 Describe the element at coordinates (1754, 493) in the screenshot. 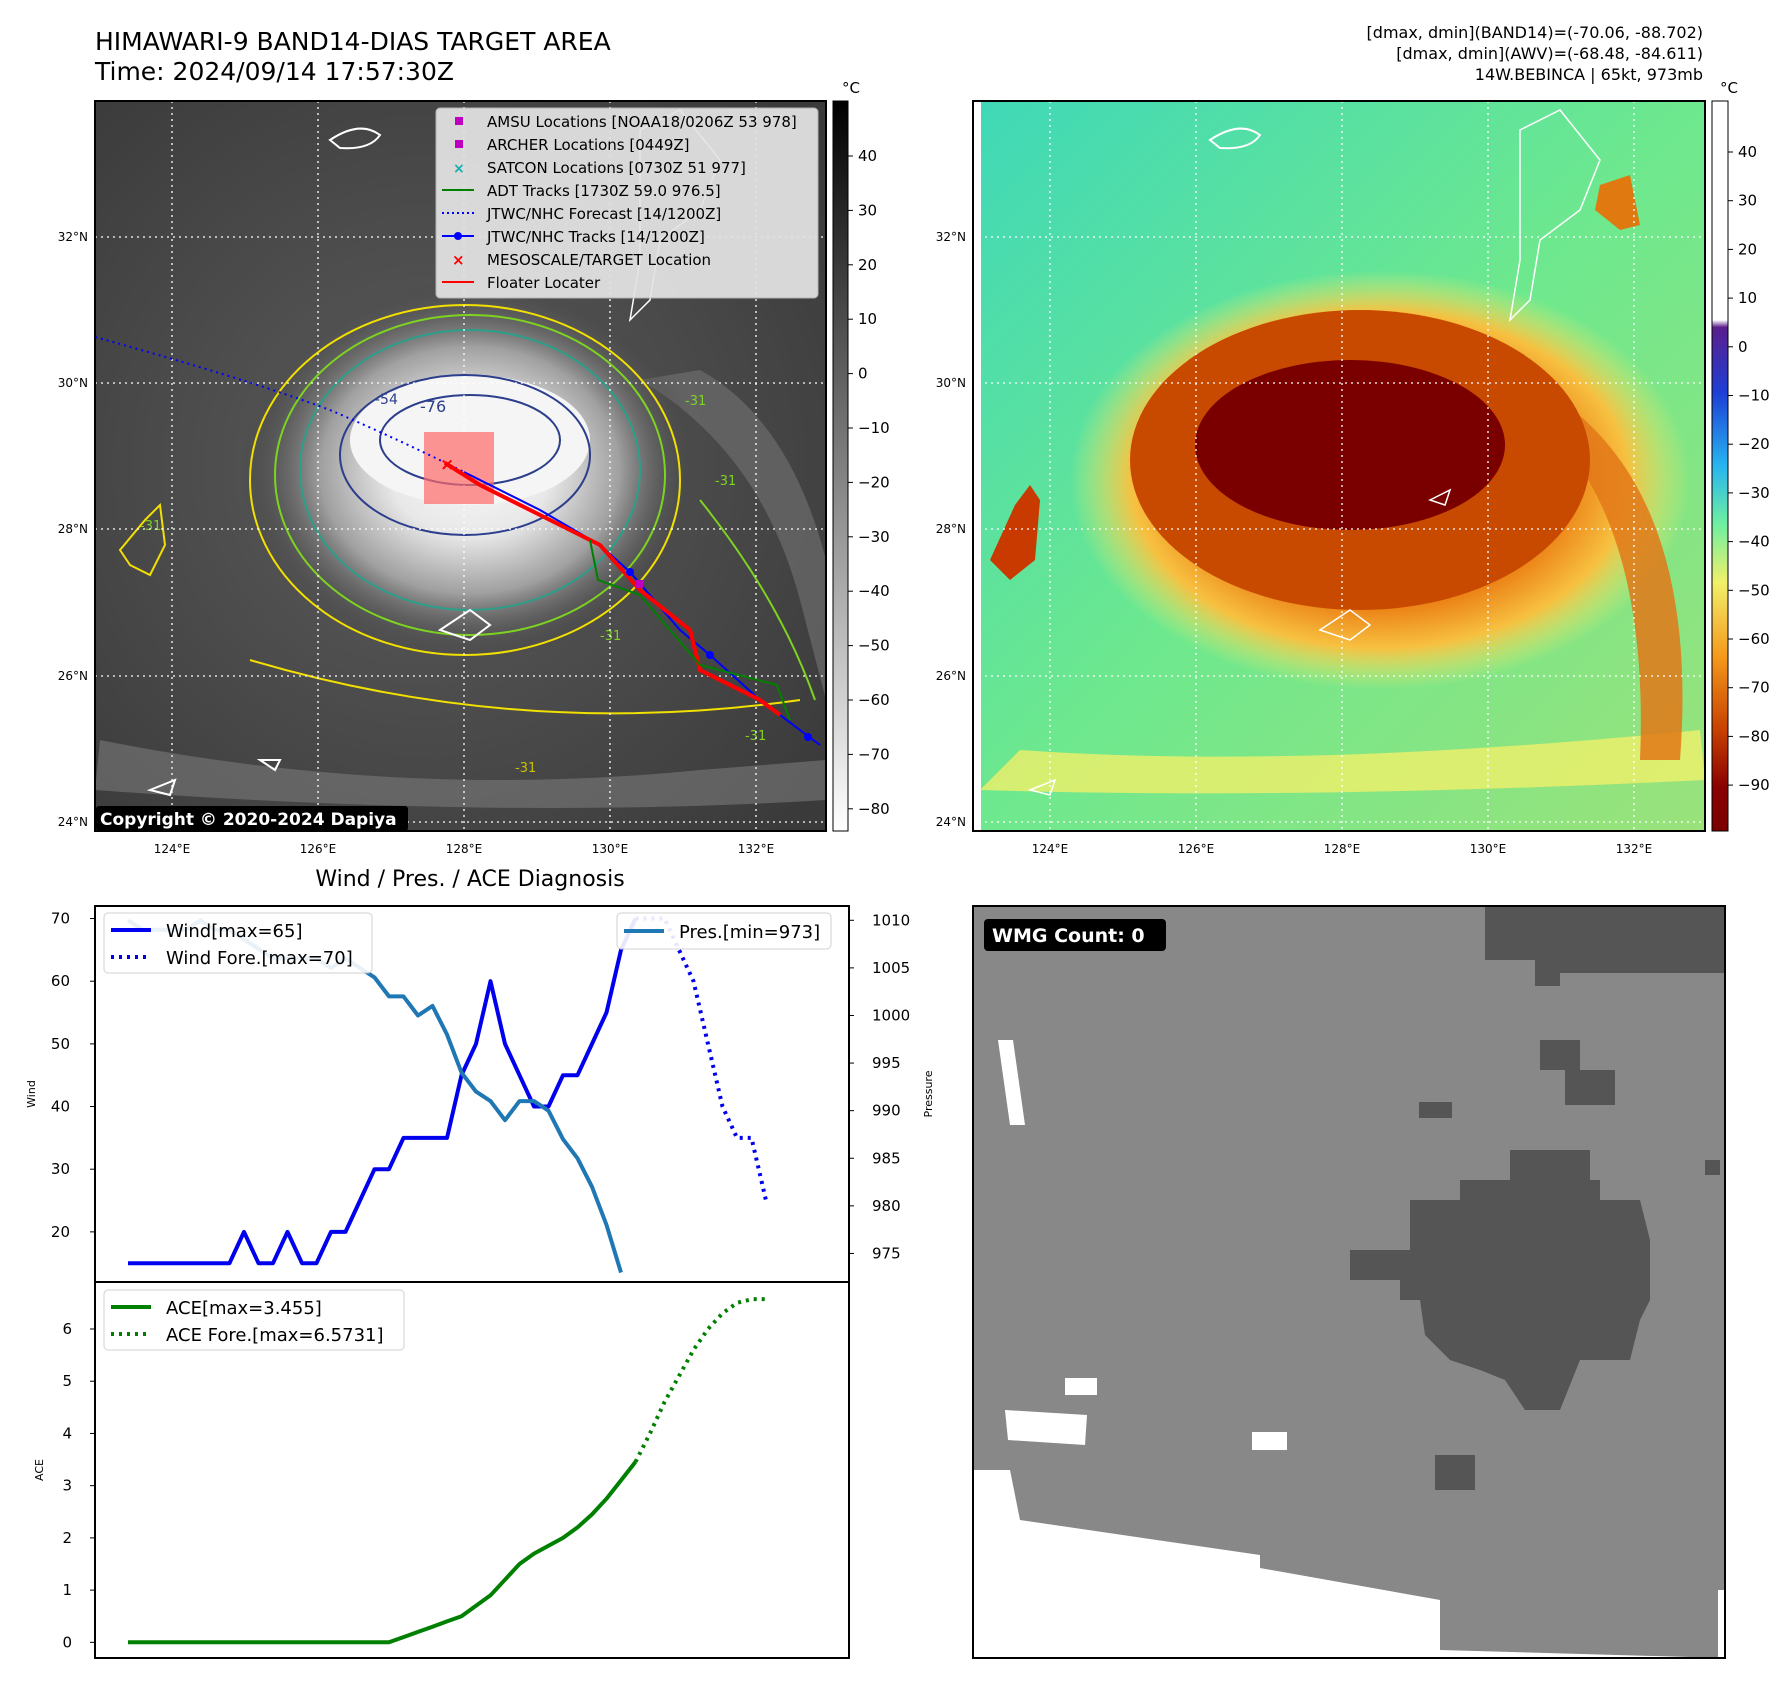

I see `awv-colorbar-tick-label: −30` at that location.